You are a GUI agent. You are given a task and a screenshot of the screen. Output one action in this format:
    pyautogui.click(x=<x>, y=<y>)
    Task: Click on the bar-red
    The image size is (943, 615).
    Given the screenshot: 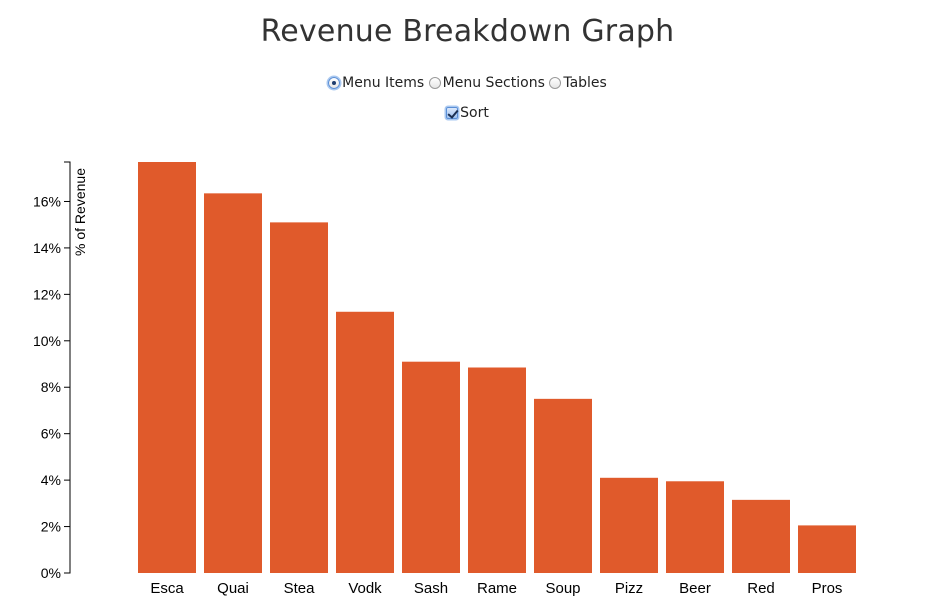 What is the action you would take?
    pyautogui.click(x=761, y=536)
    